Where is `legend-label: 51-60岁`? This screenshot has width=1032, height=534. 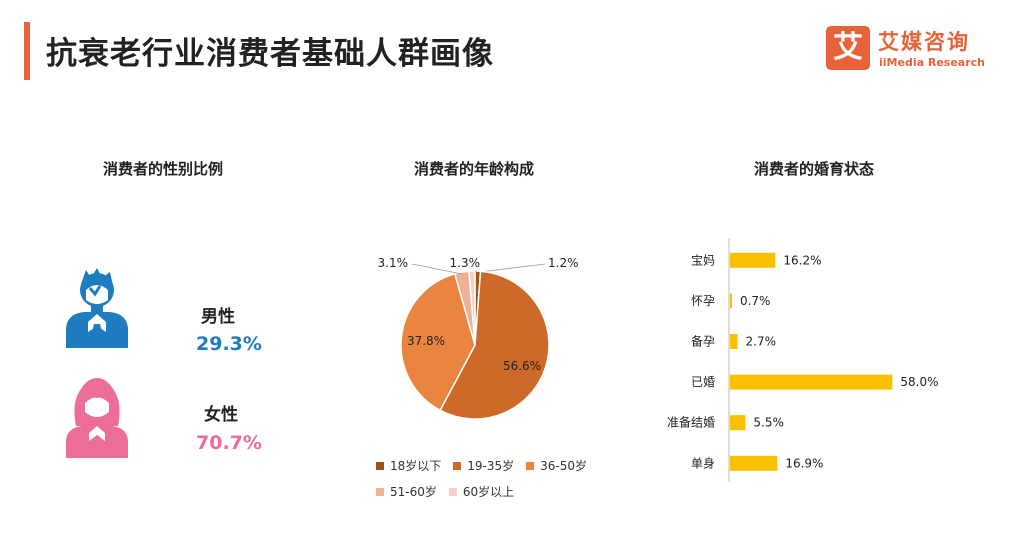
legend-label: 51-60岁 is located at coordinates (413, 492).